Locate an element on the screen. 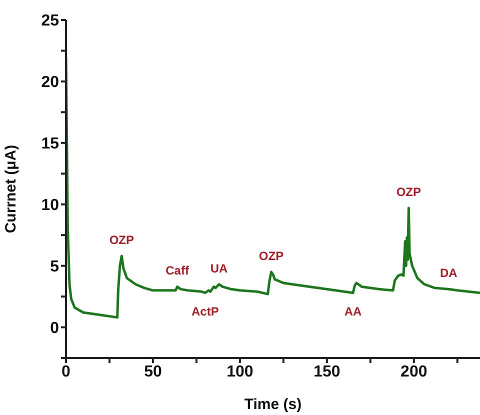 This screenshot has width=480, height=415. y-tick-label: 20 is located at coordinates (50, 83).